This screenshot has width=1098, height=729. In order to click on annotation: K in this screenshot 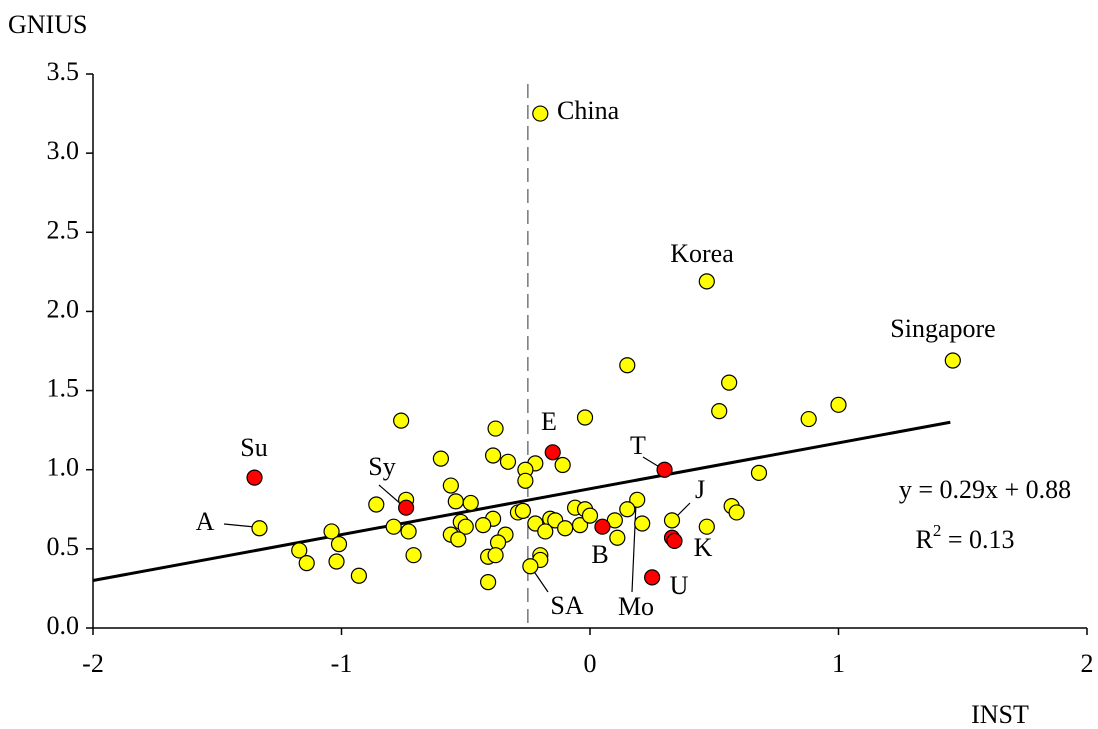, I will do `click(703, 547)`.